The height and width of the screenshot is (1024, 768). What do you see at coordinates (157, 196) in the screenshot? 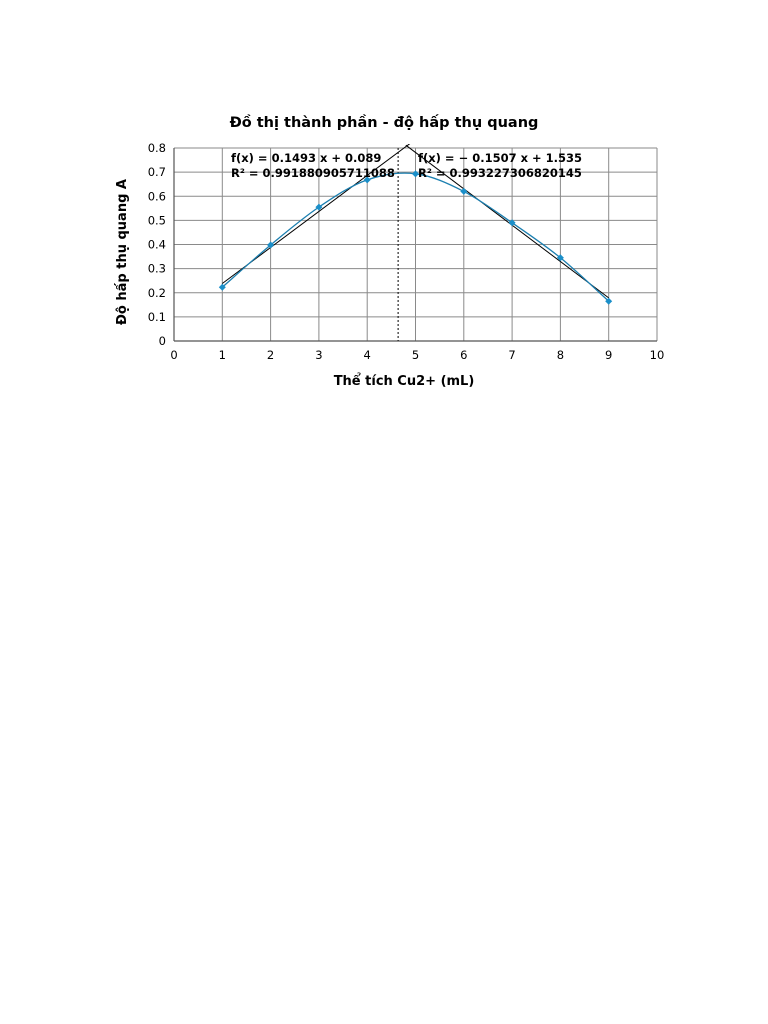
I see `y-tick-label: 0.6` at bounding box center [157, 196].